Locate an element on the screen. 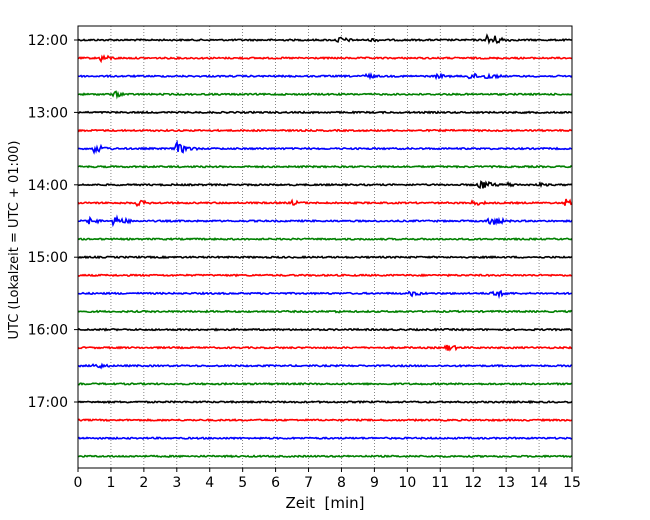 The width and height of the screenshot is (650, 520). x-tick-label-8: 8 is located at coordinates (341, 483).